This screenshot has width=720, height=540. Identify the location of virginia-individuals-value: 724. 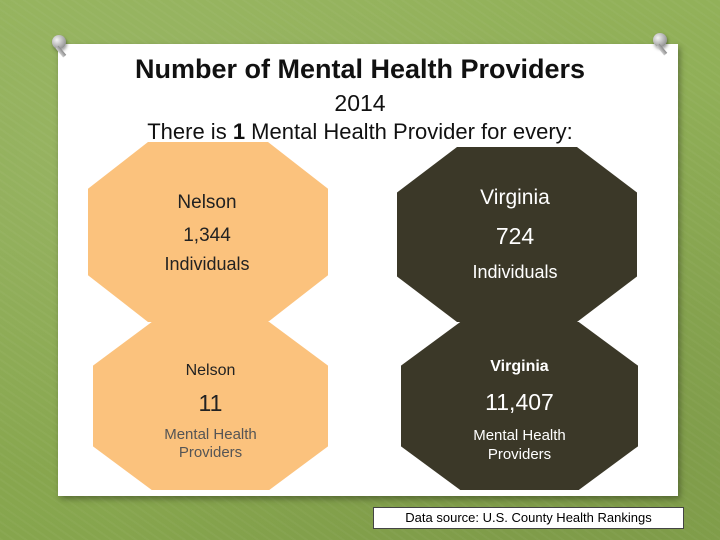
(515, 236).